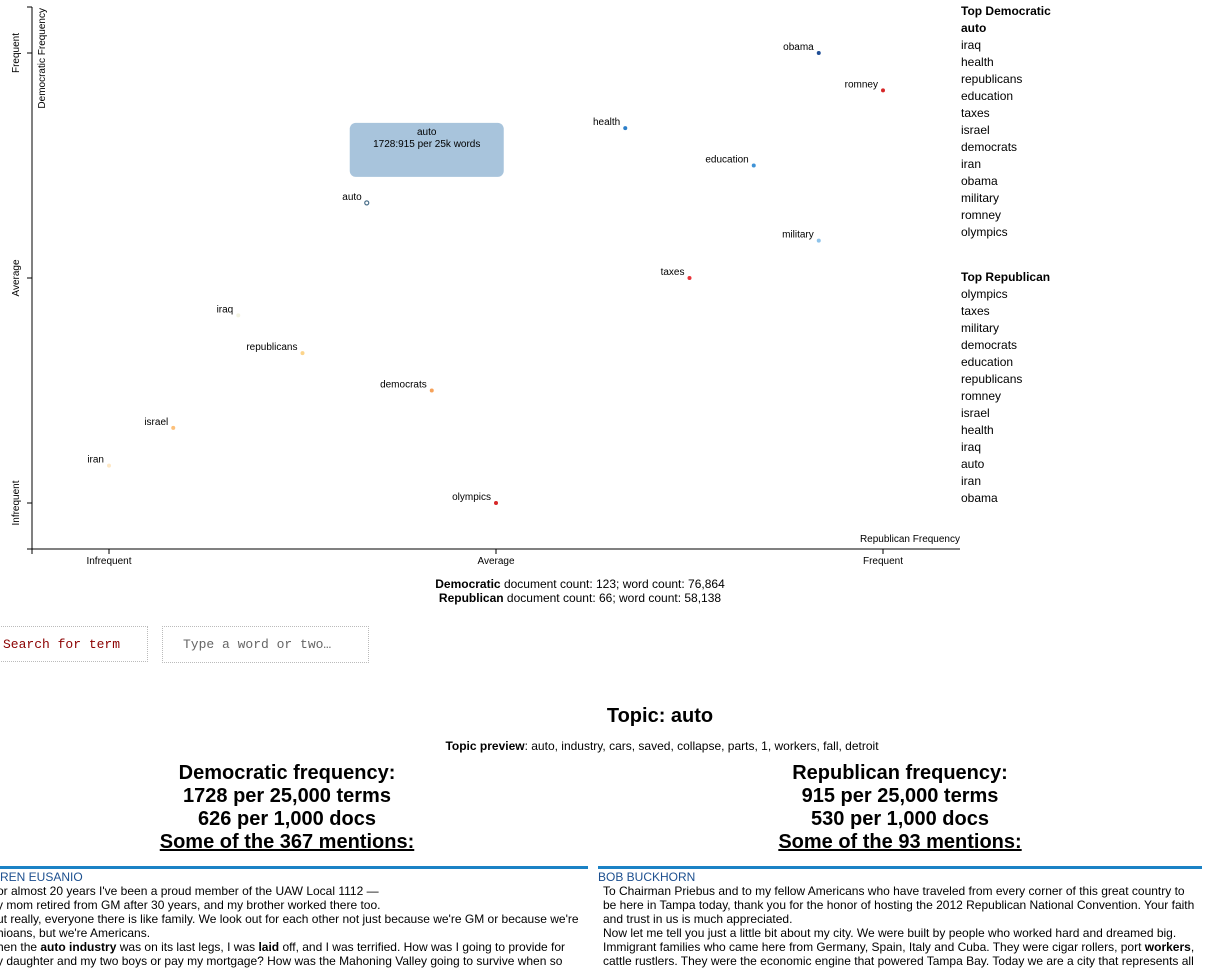  What do you see at coordinates (16, 502) in the screenshot?
I see `y-tick-label-infrequent: Infrequent` at bounding box center [16, 502].